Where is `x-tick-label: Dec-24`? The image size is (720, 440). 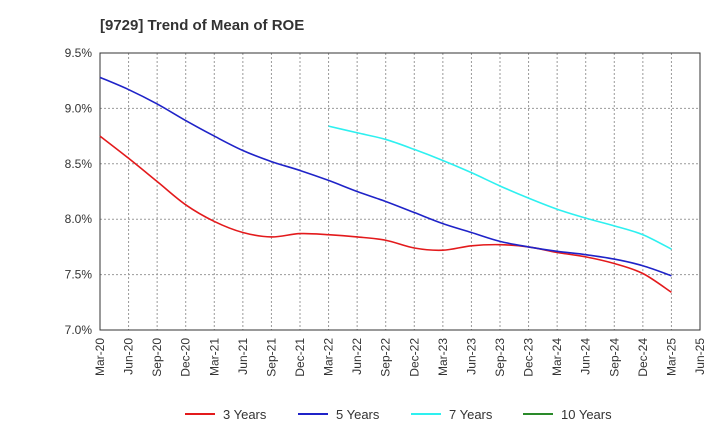
x-tick-label: Dec-24 is located at coordinates (643, 357).